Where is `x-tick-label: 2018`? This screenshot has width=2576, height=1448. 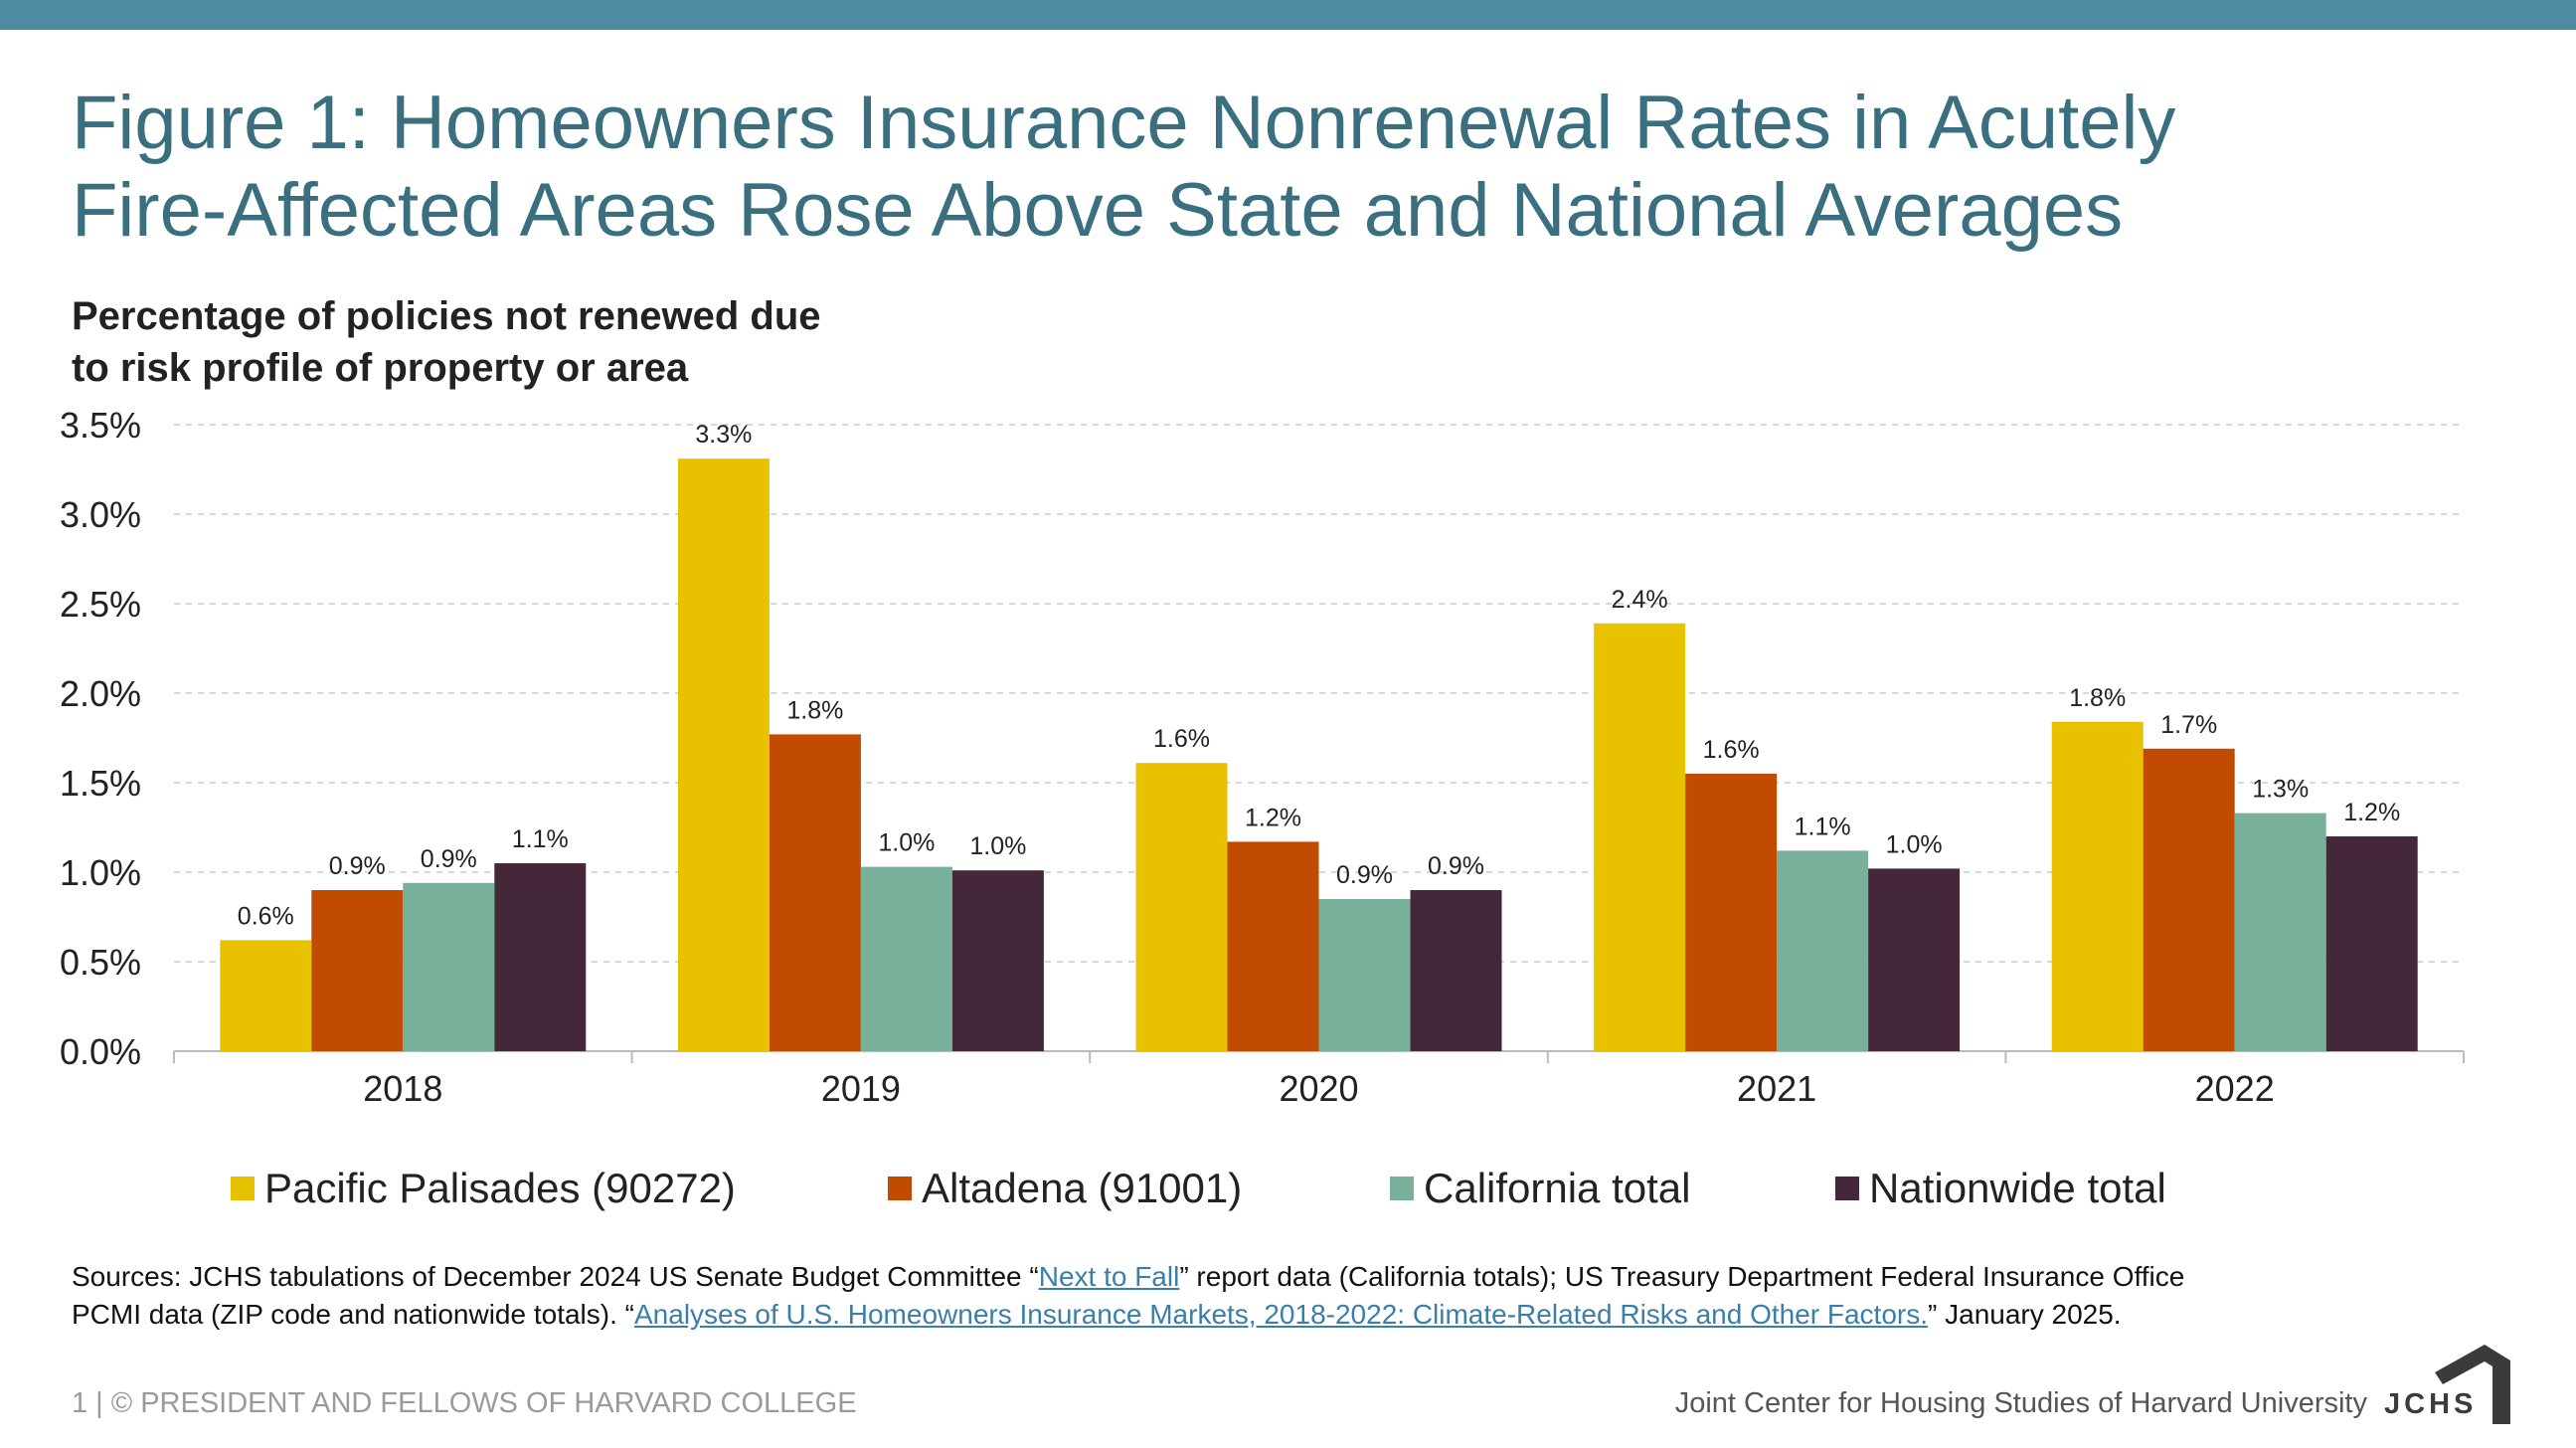
x-tick-label: 2018 is located at coordinates (402, 1089).